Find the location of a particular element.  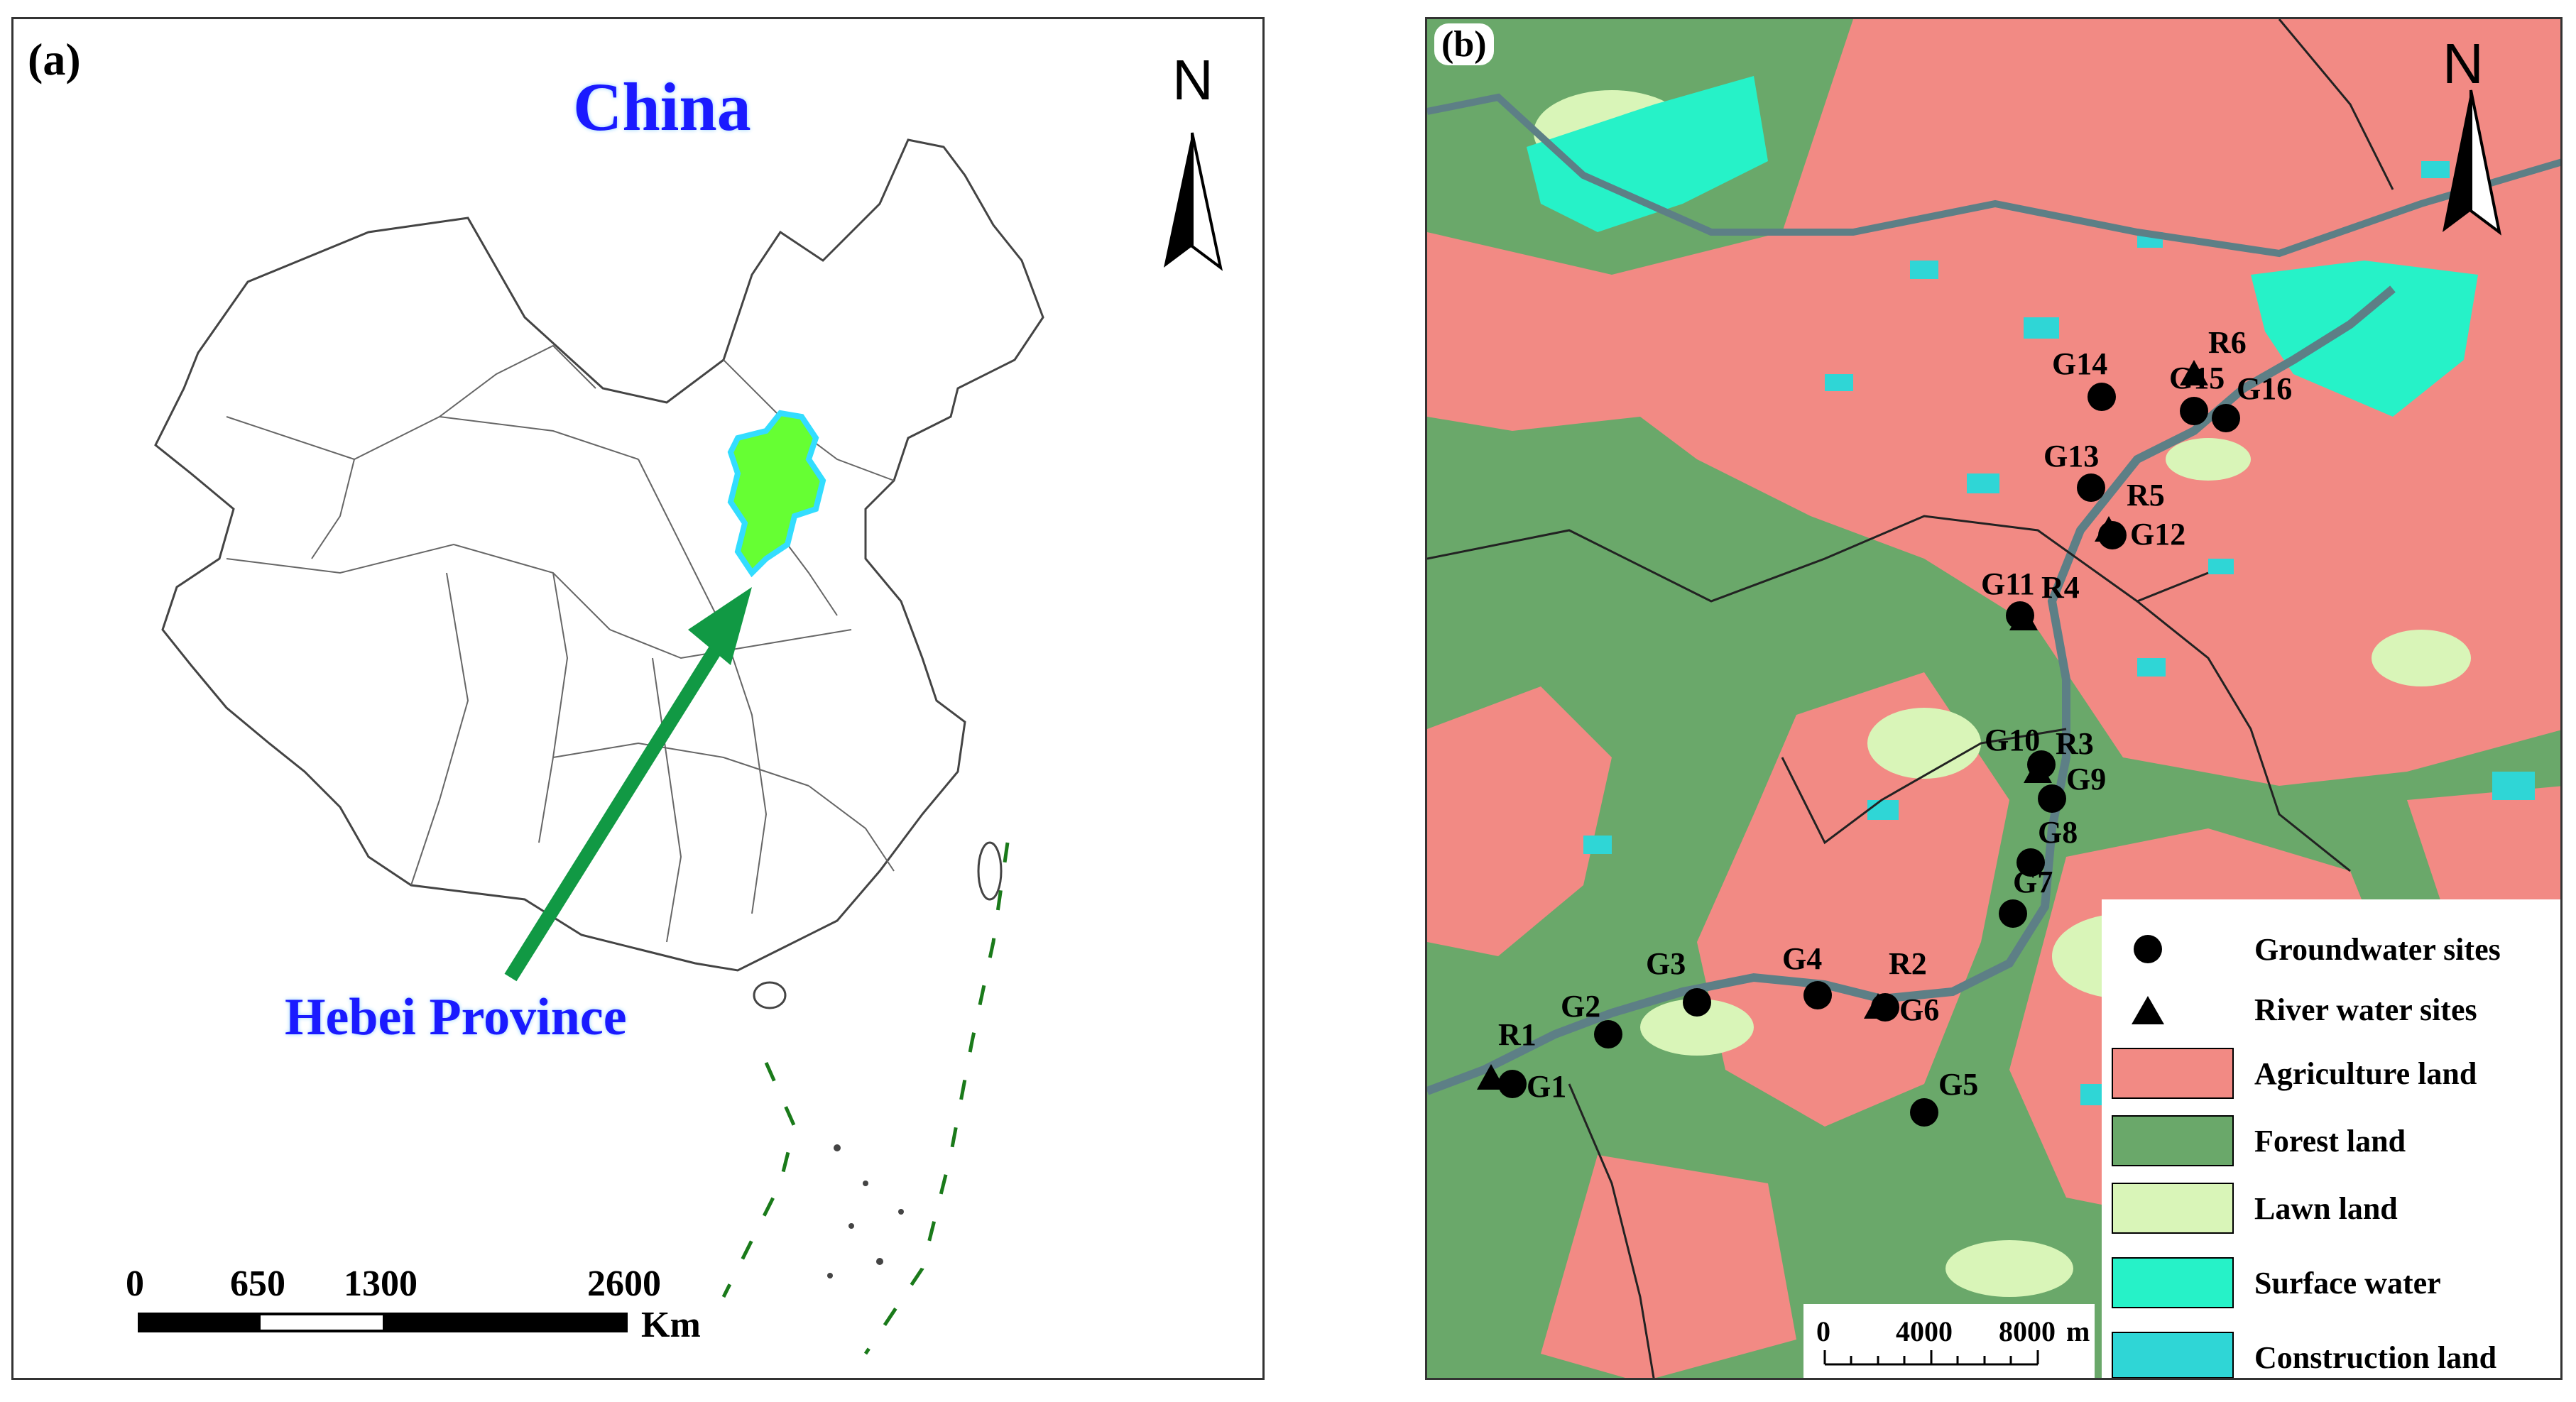

north-arrow-b is located at coordinates (2472, 162).